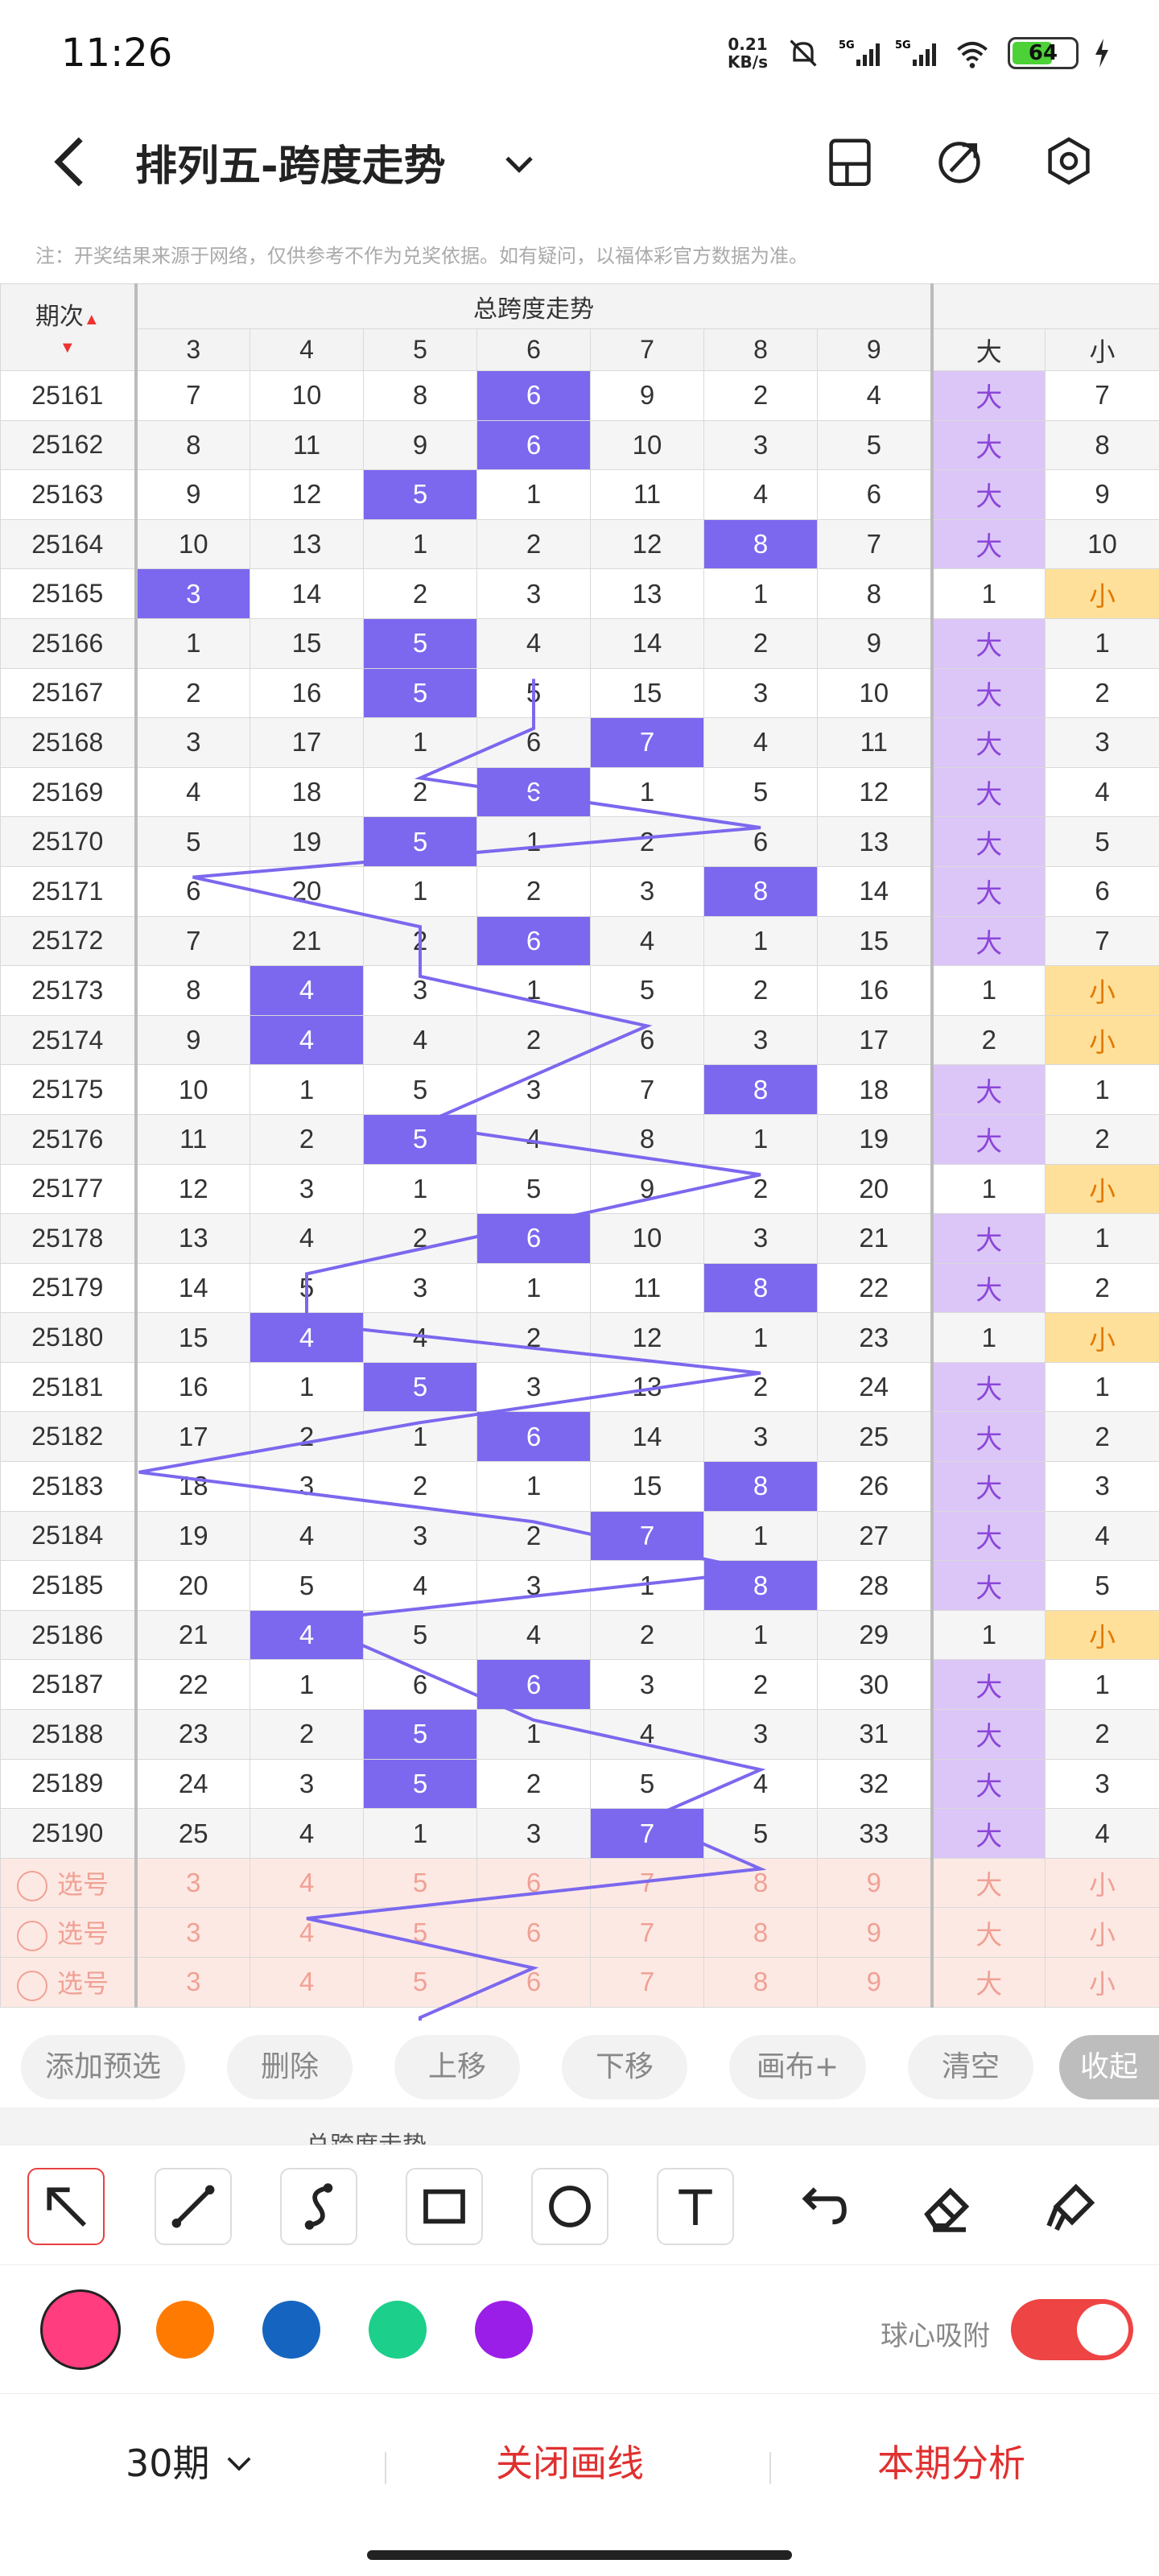 The image size is (1159, 2576). Describe the element at coordinates (647, 1536) in the screenshot. I see `span-hit-cell: 7` at that location.